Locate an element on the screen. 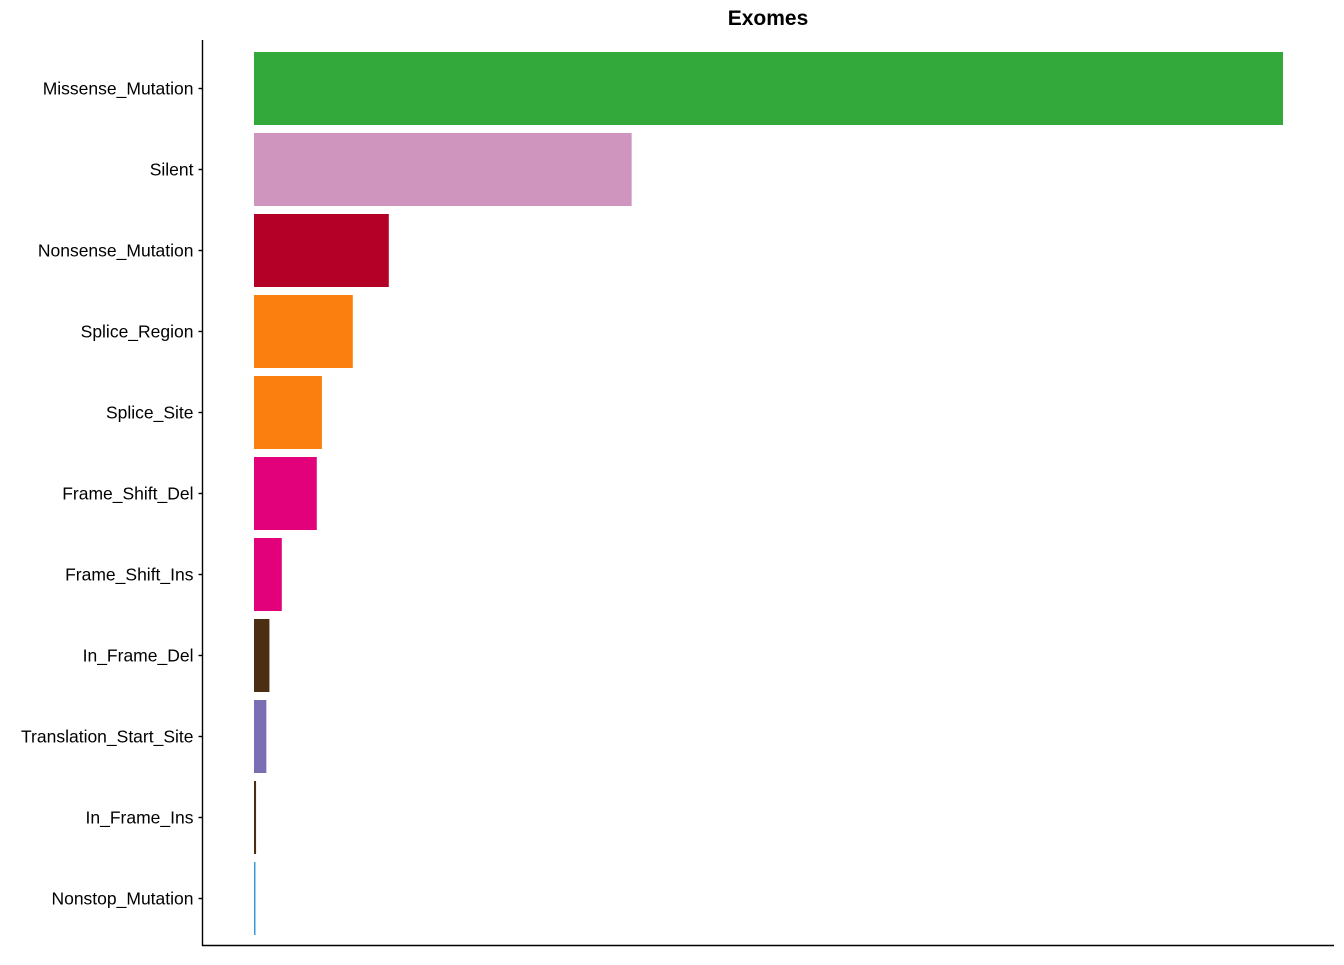 The width and height of the screenshot is (1344, 965). y-tick-label-silent: Silent is located at coordinates (172, 170).